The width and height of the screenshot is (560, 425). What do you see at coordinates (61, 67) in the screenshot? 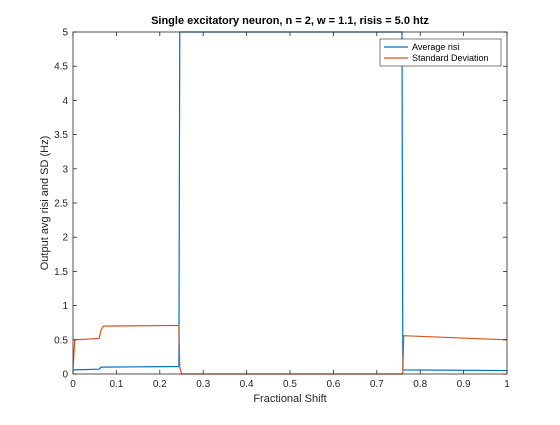
I see `y-tick-label: 4.5` at bounding box center [61, 67].